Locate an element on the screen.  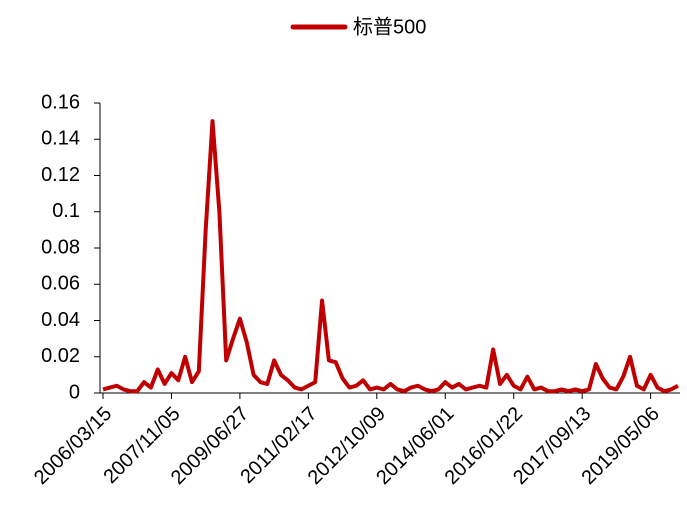
y-tick-label: 0.06 is located at coordinates (60, 284).